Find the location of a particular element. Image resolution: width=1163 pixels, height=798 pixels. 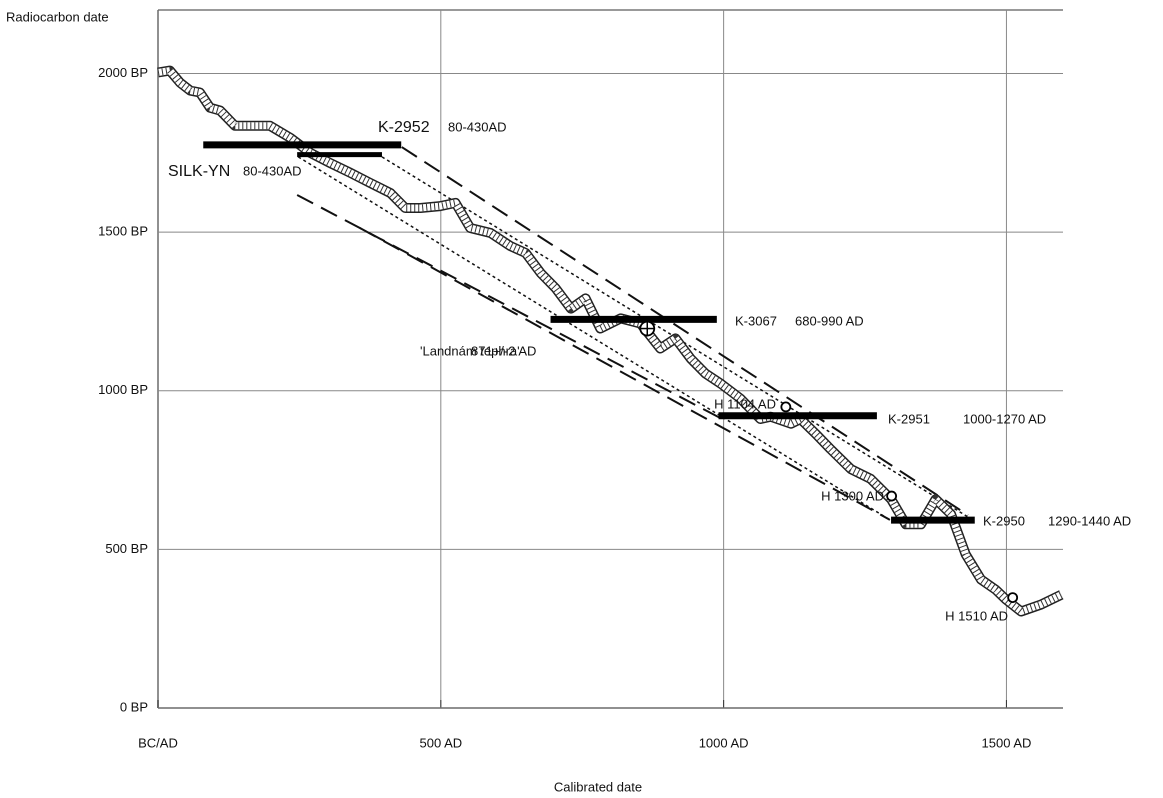

x-tick-label: 1500 AD is located at coordinates (1007, 742).